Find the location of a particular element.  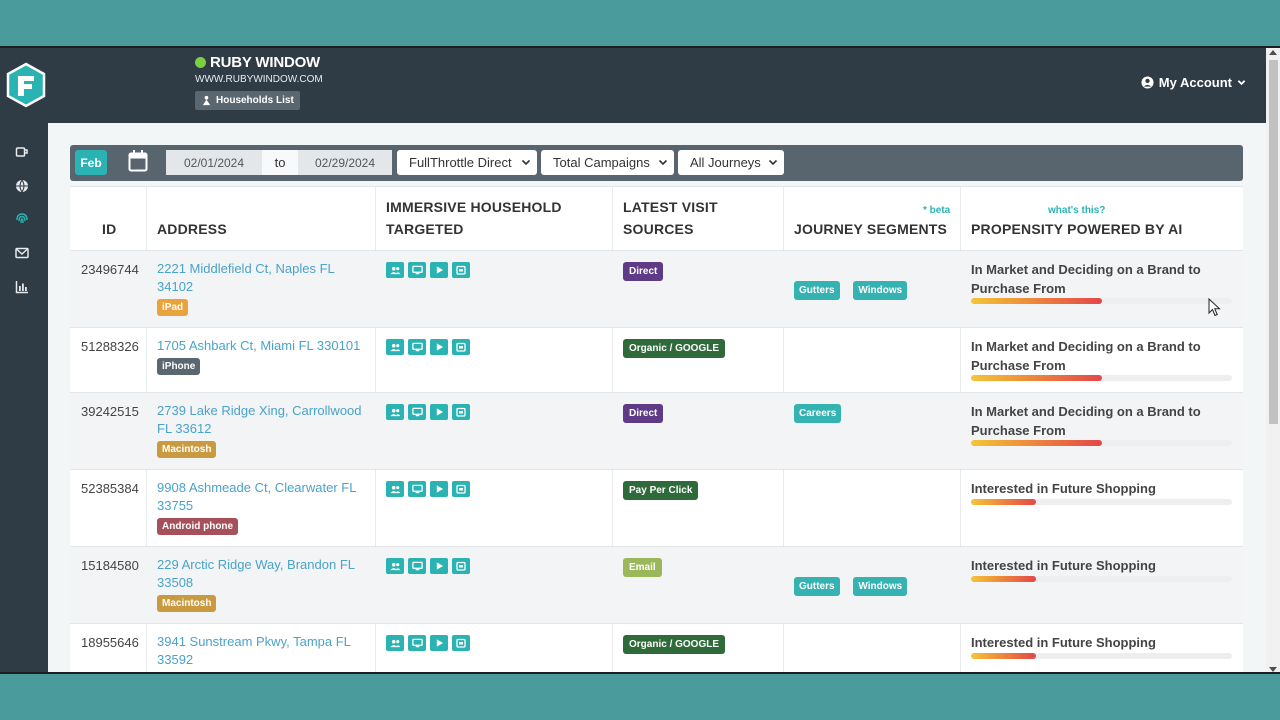

globe-icon is located at coordinates (22, 186).